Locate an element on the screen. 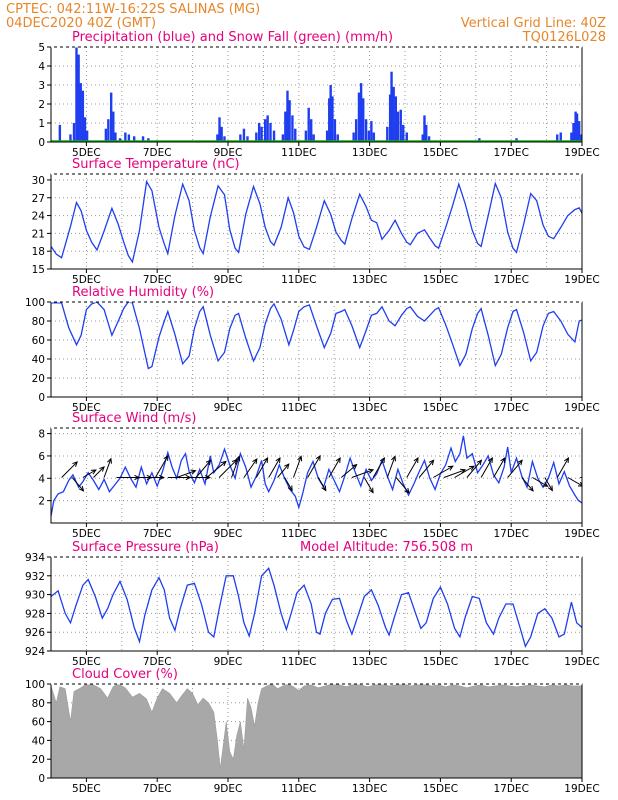 Image resolution: width=618 pixels, height=800 pixels. cloud-y-tick-label: 60 is located at coordinates (38, 723).